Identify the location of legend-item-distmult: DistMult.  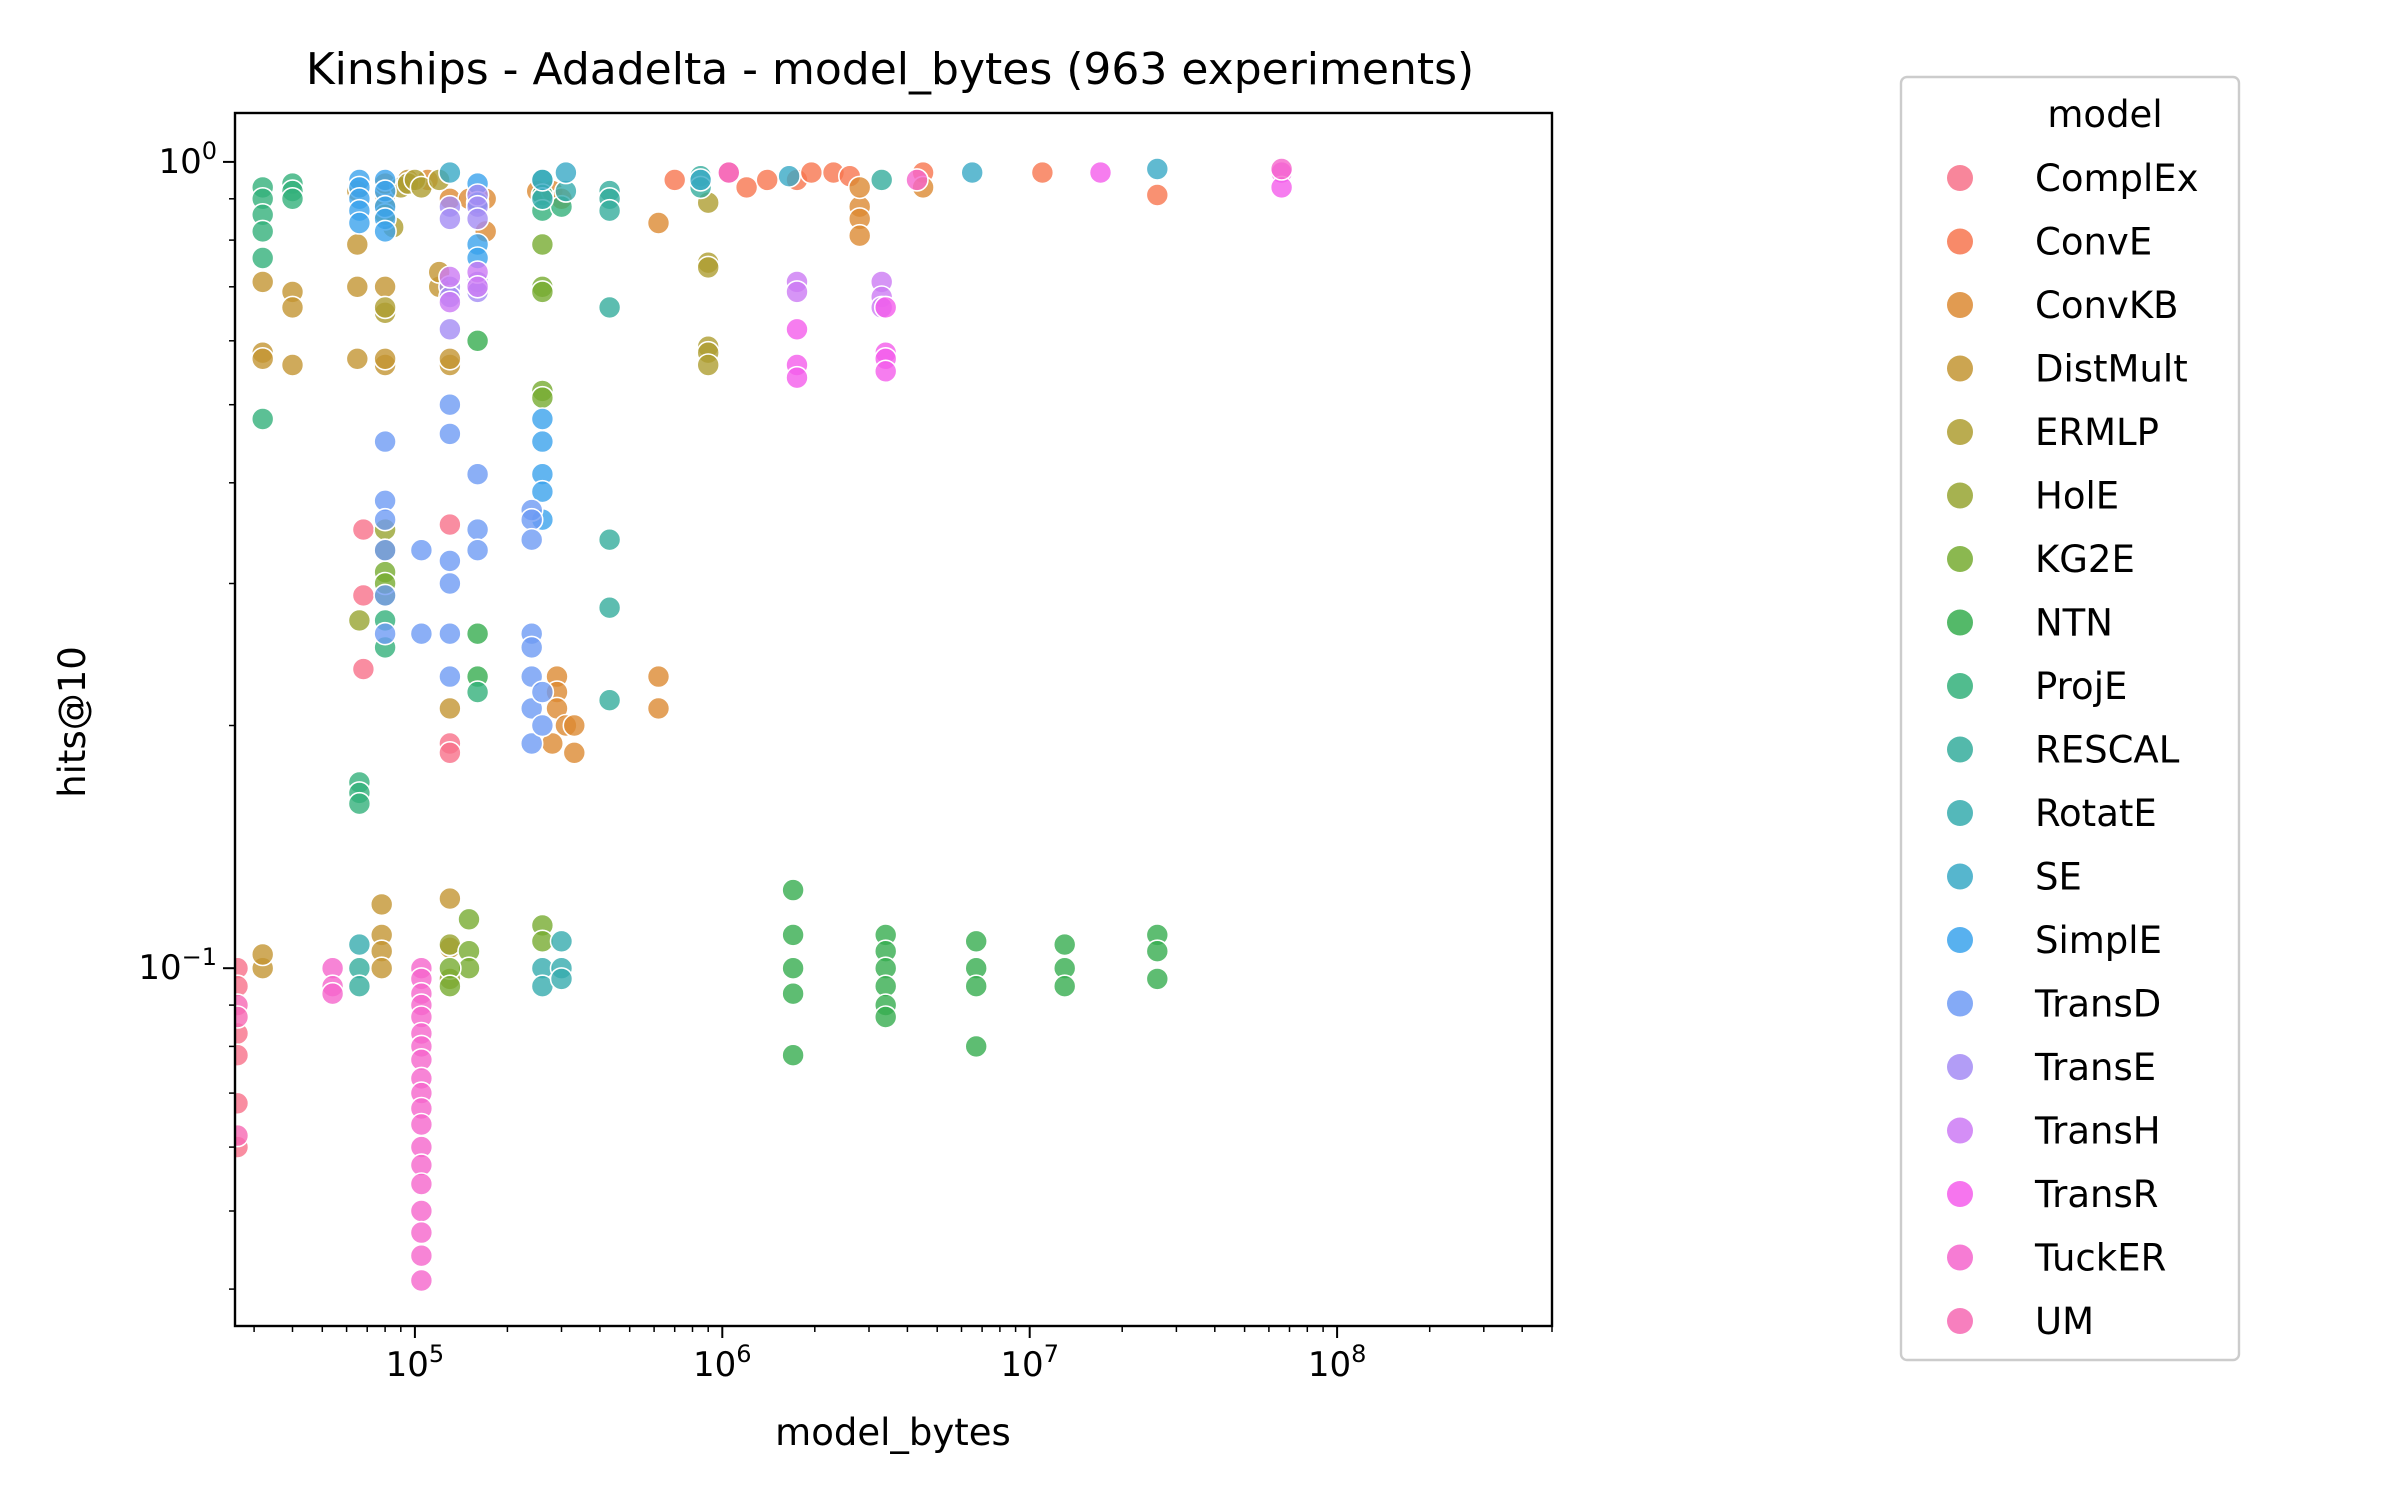
(2067, 369).